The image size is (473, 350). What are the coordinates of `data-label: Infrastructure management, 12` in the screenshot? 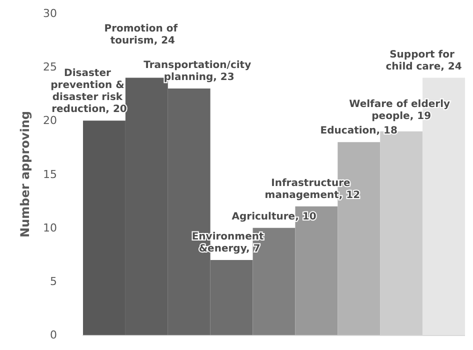 It's located at (312, 189).